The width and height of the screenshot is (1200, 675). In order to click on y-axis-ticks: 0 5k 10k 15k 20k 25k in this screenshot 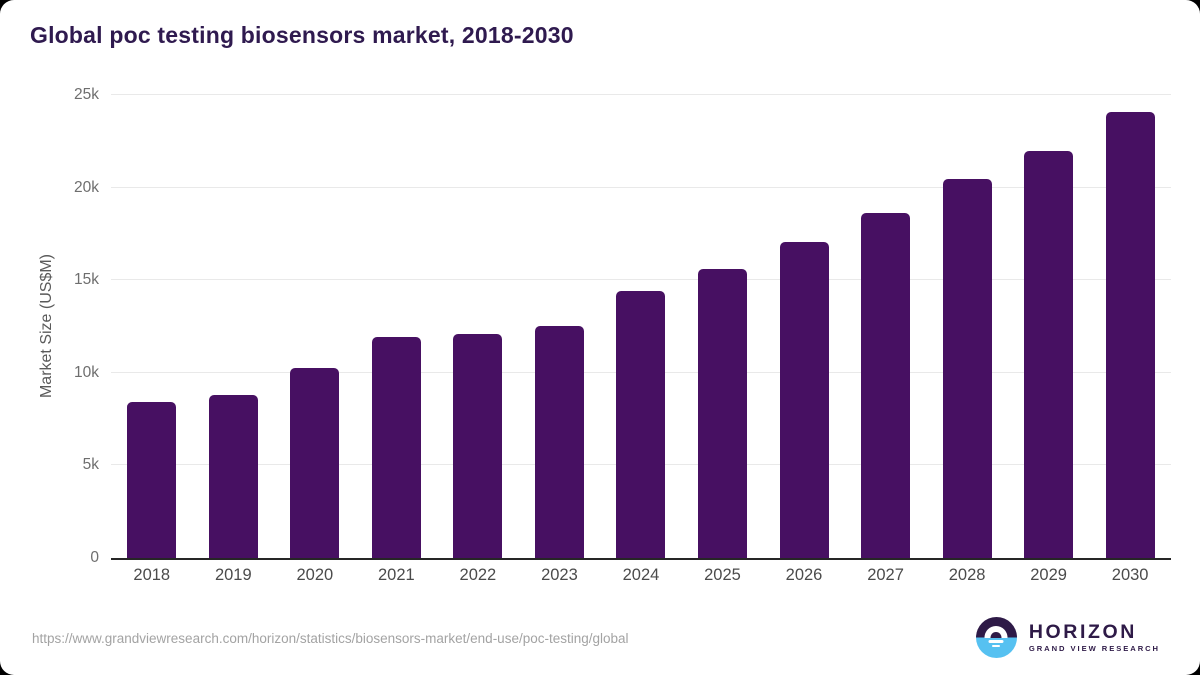, I will do `click(49, 326)`.